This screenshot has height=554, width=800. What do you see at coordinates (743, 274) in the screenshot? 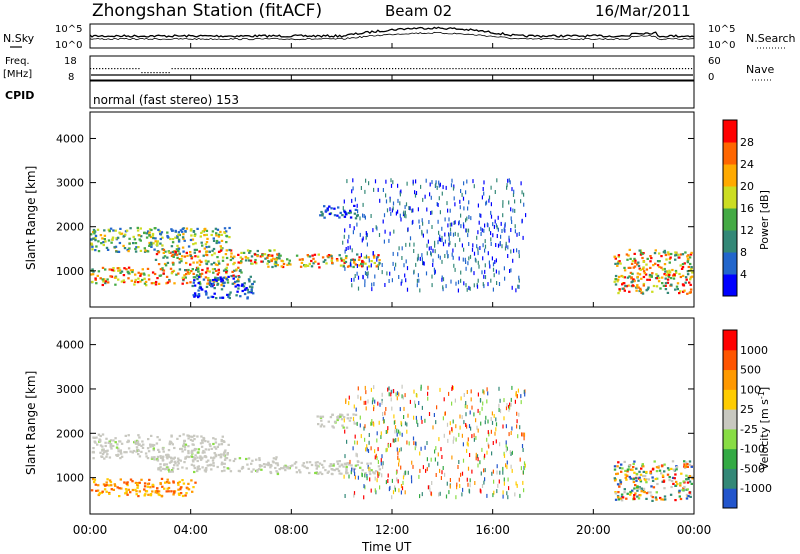
I see `colorbar-tick-label: 4` at bounding box center [743, 274].